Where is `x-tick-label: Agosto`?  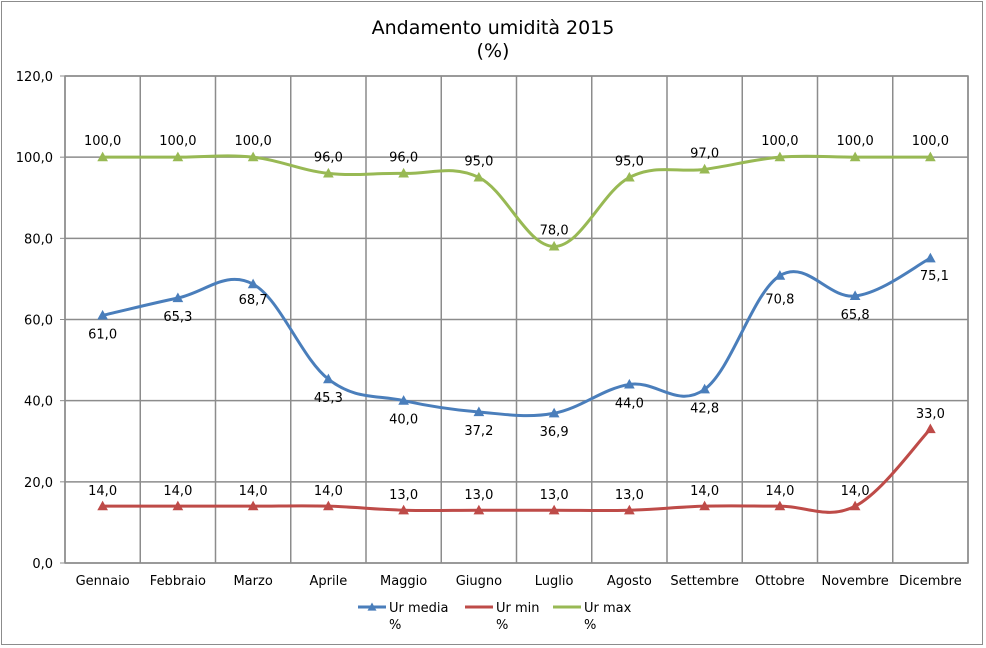
x-tick-label: Agosto is located at coordinates (629, 581).